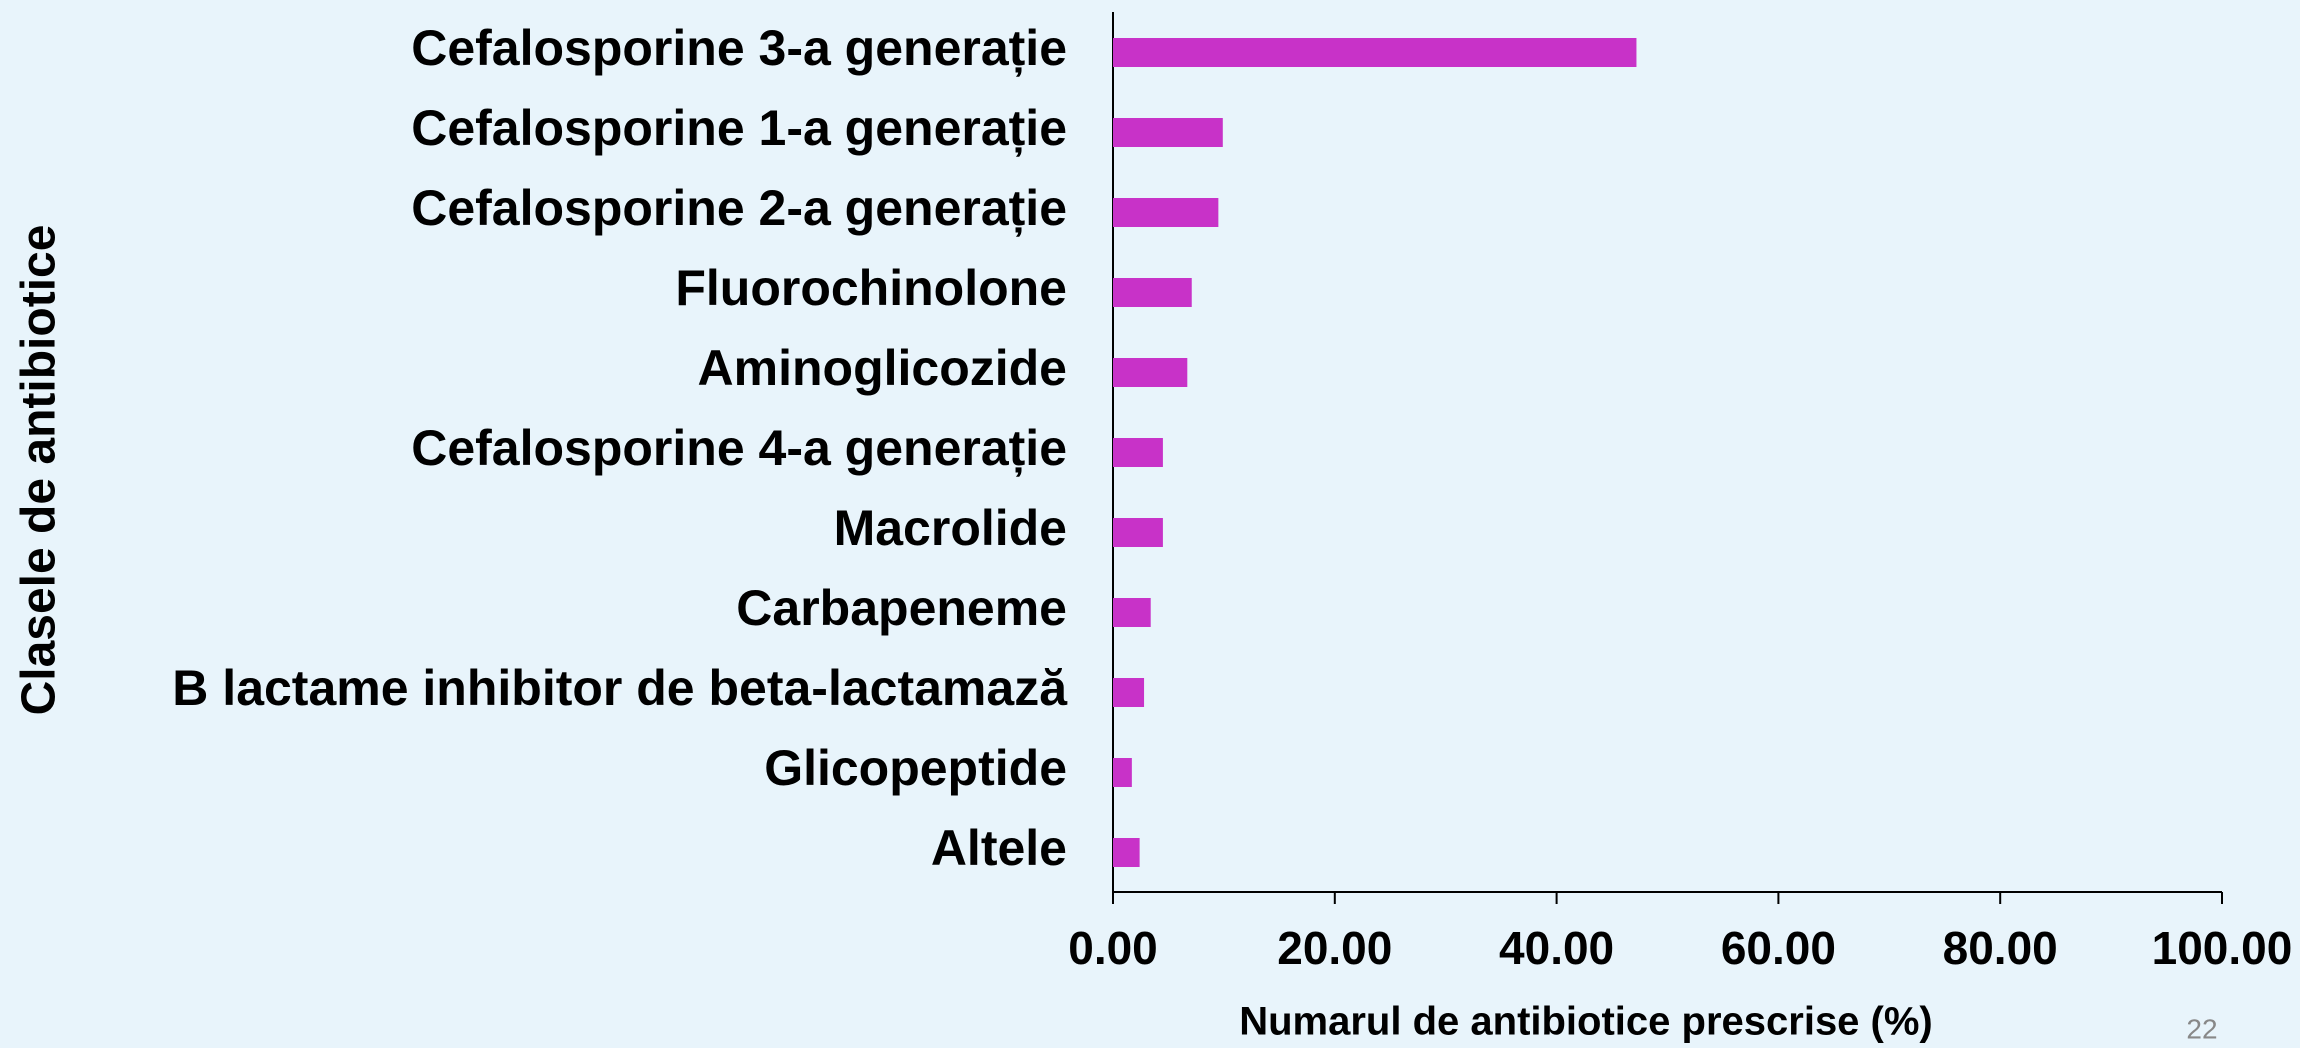 This screenshot has width=2300, height=1048. What do you see at coordinates (882, 368) in the screenshot?
I see `y-tick-label: Aminoglicozide` at bounding box center [882, 368].